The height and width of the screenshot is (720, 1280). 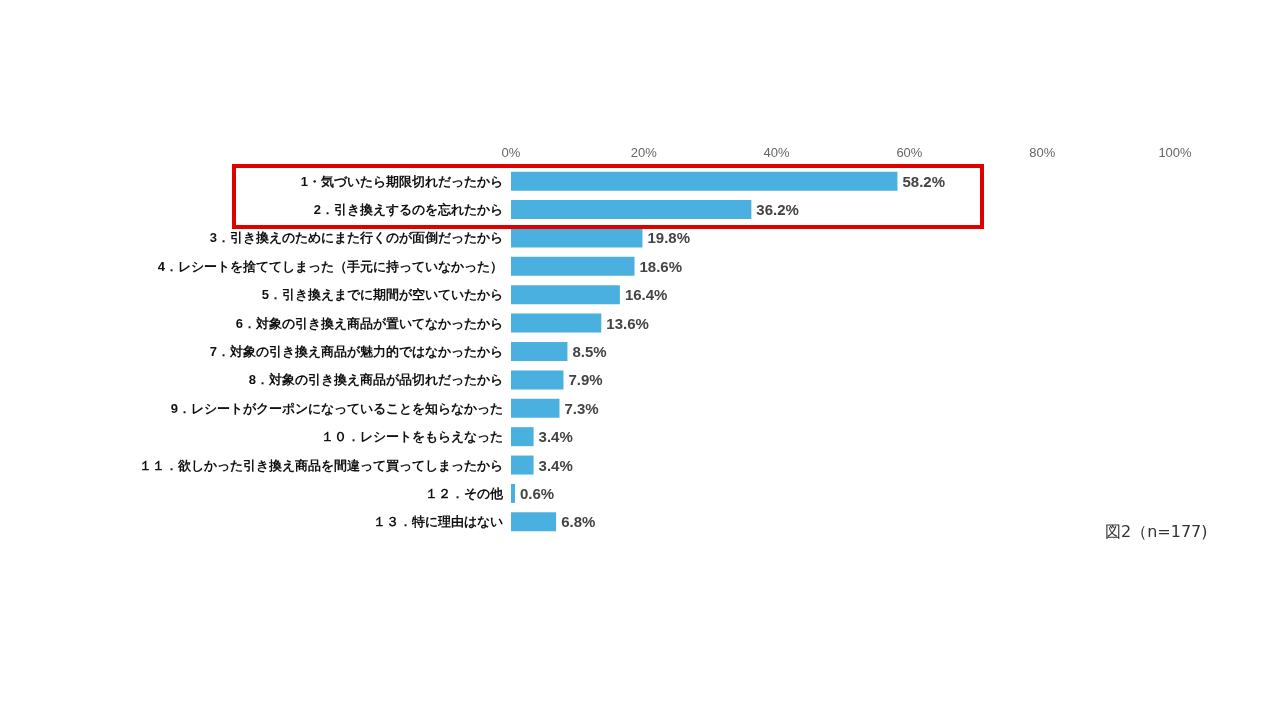 I want to click on y-tick-label: 7．対象の引き換え商品が魅力的ではなかったから, so click(x=356, y=351).